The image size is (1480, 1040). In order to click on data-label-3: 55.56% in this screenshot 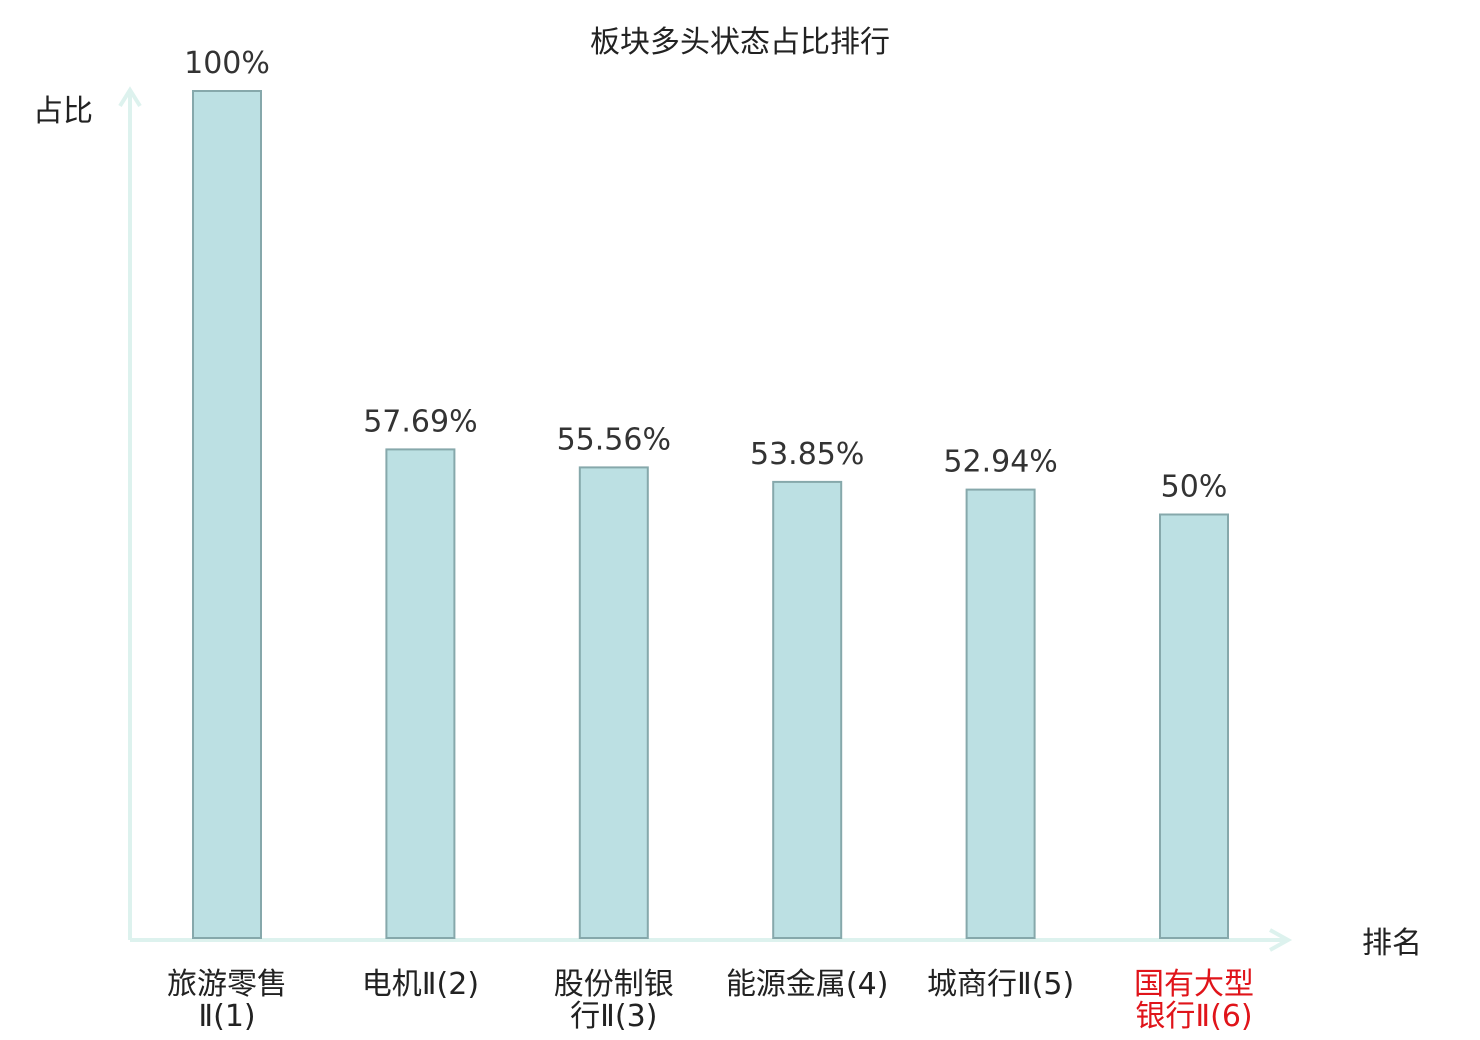, I will do `click(614, 439)`.